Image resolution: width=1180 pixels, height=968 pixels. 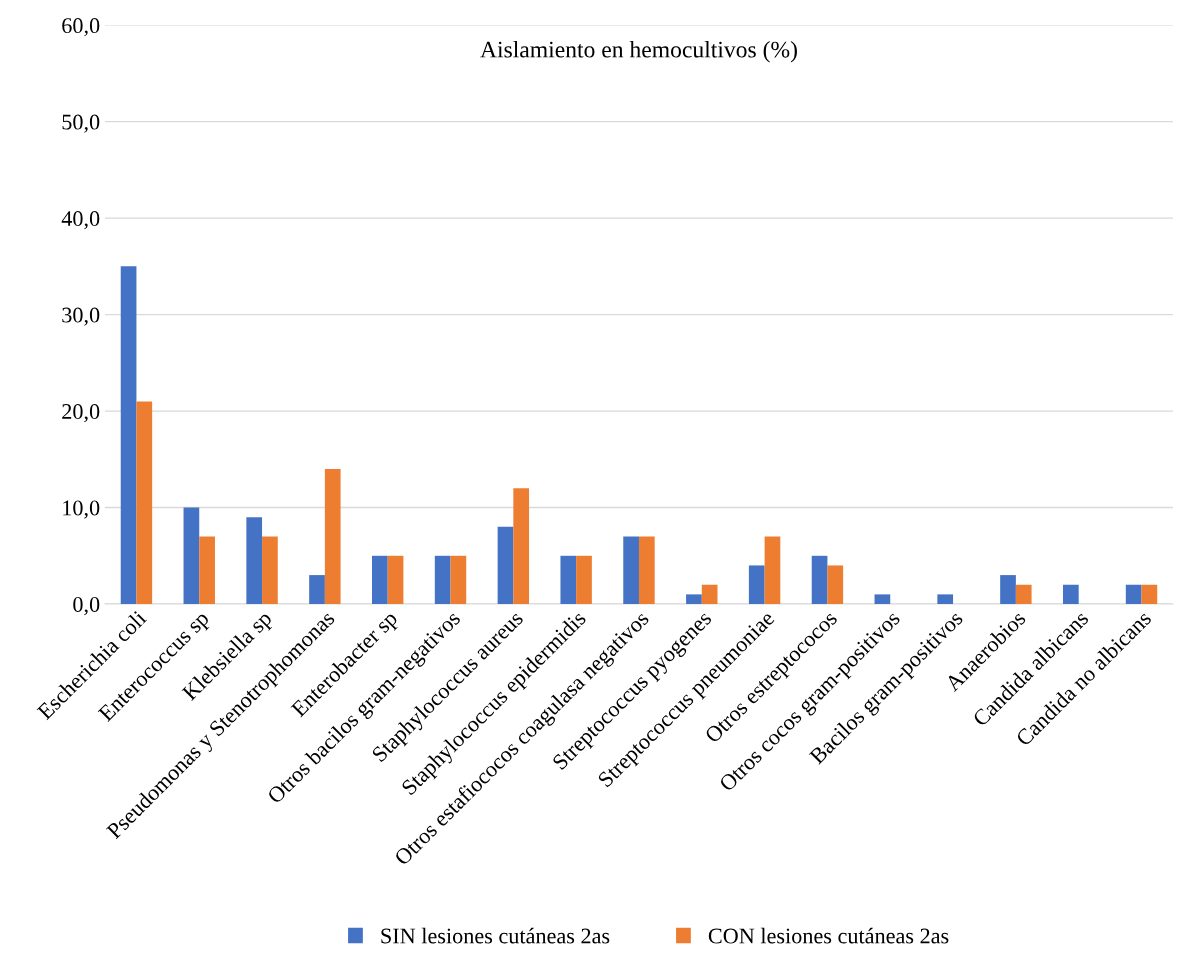 I want to click on y-tick-label: 50,0, so click(x=81, y=123).